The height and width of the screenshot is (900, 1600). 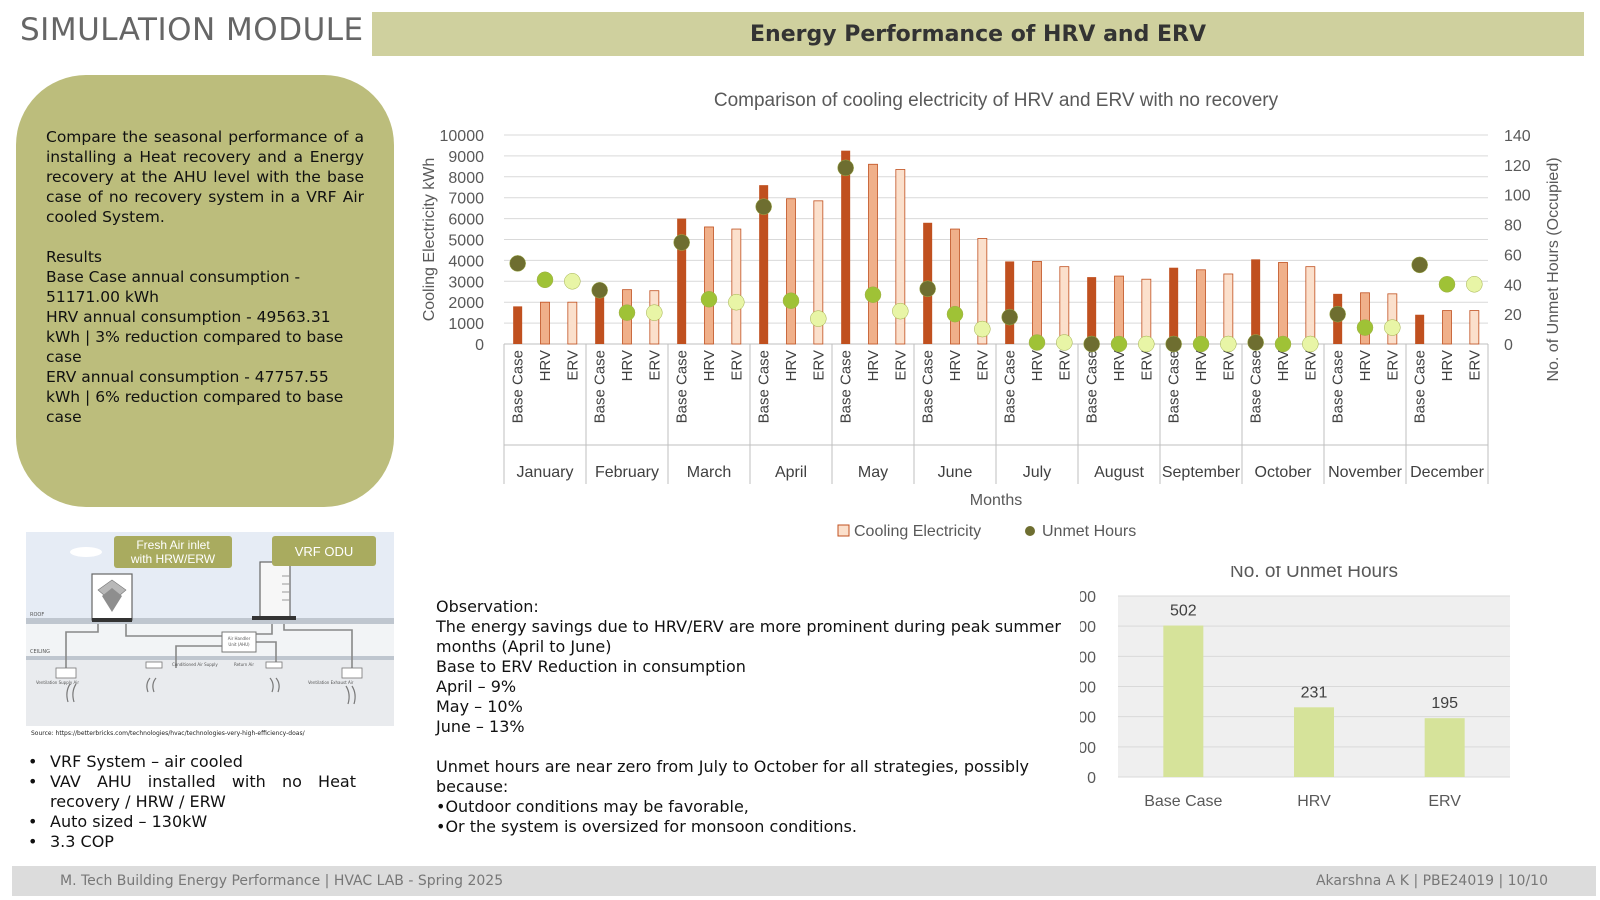 What do you see at coordinates (917, 531) in the screenshot?
I see `legend-label: Cooling Electricity` at bounding box center [917, 531].